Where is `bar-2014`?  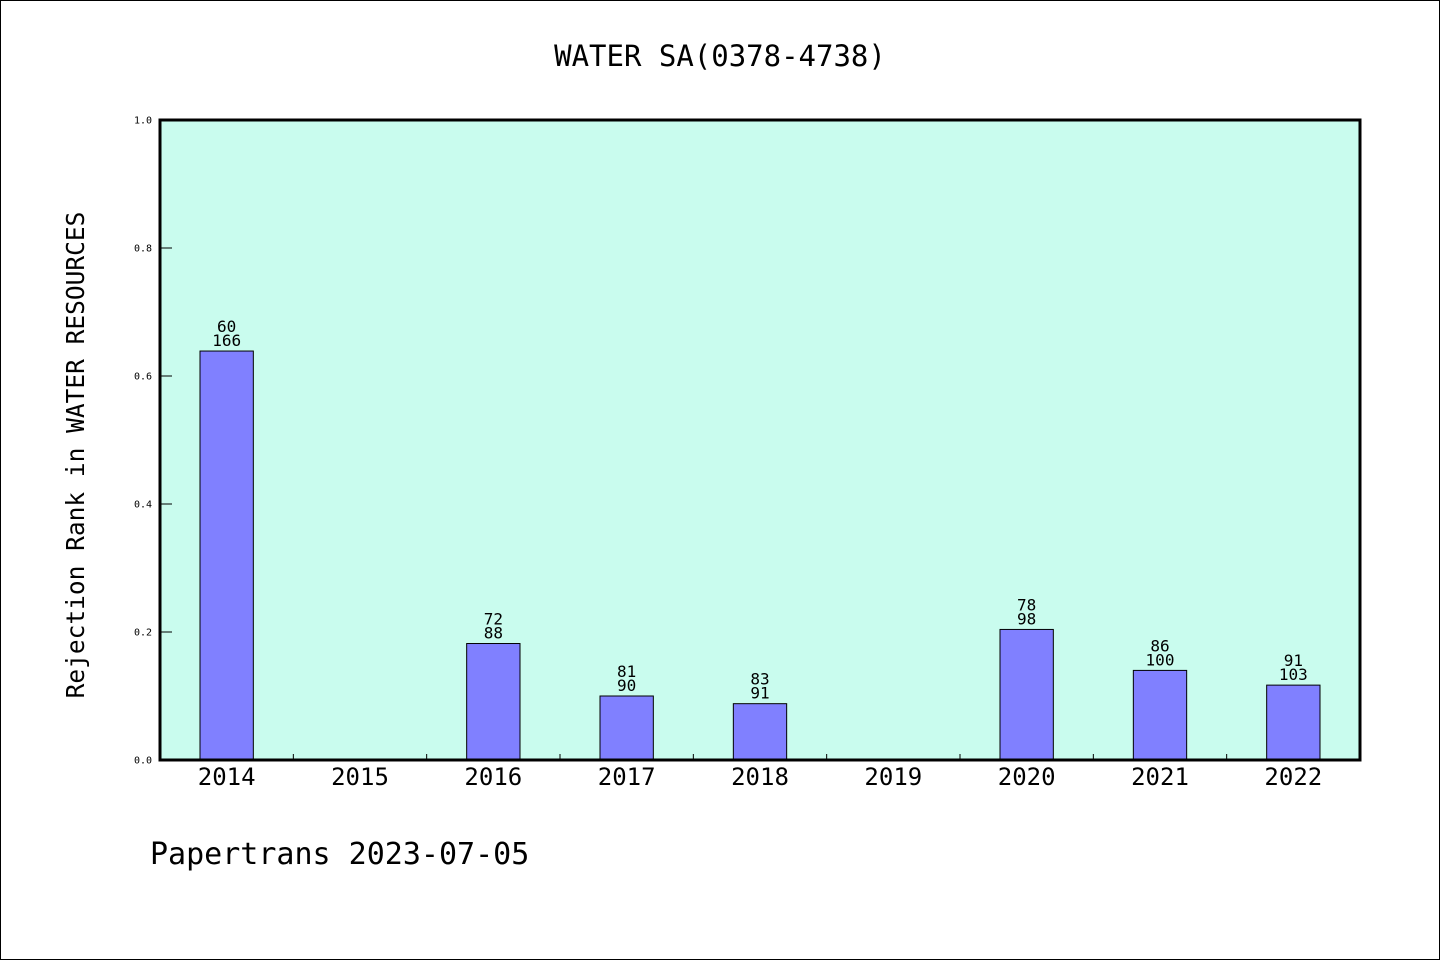
bar-2014 is located at coordinates (226, 555).